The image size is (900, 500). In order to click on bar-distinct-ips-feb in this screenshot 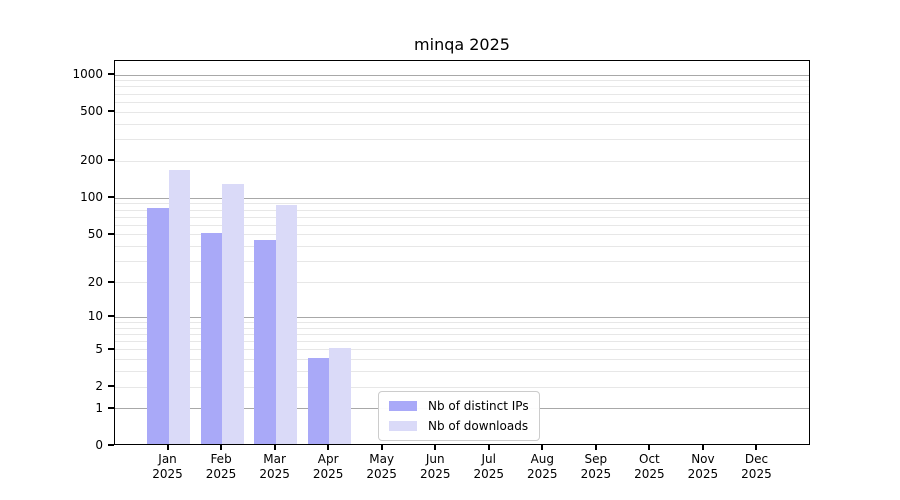, I will do `click(211, 338)`.